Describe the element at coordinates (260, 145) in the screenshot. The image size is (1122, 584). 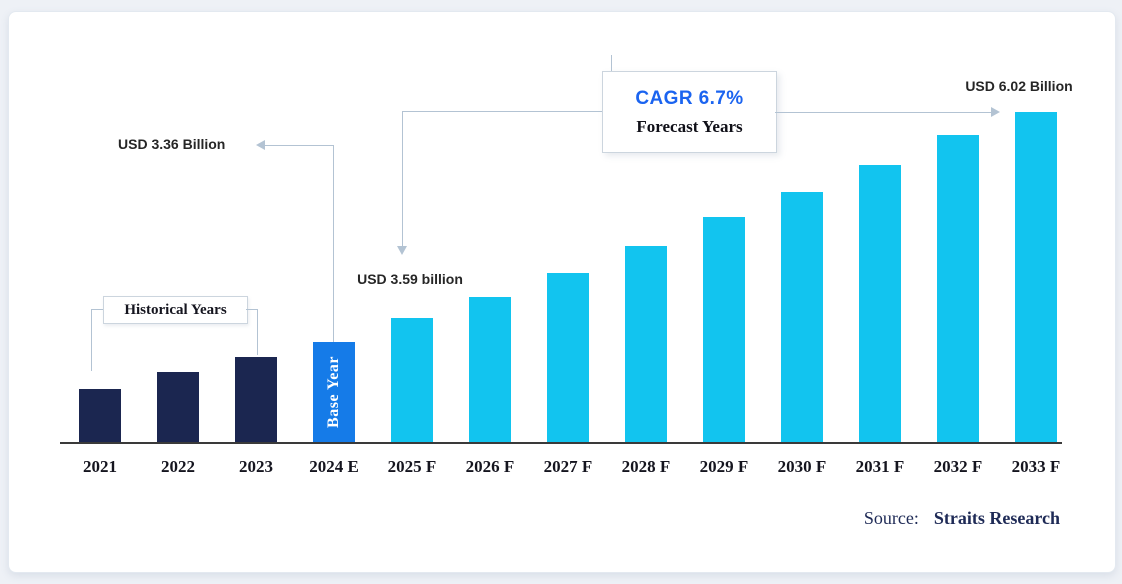
I see `left-arrowhead-2024-callout` at that location.